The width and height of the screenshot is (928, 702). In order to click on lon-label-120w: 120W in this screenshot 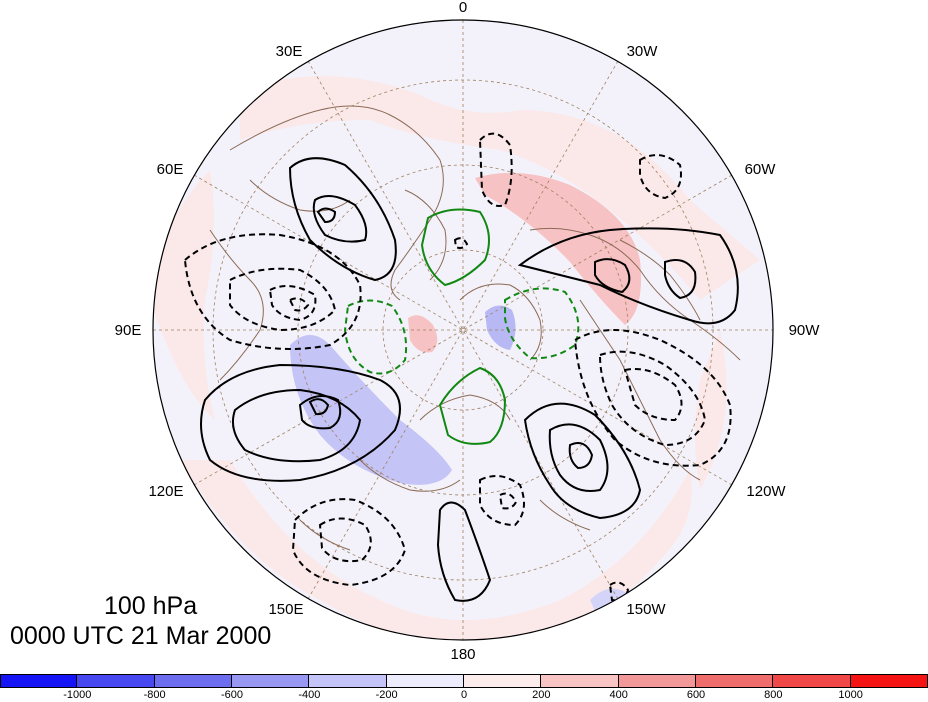, I will do `click(766, 491)`.